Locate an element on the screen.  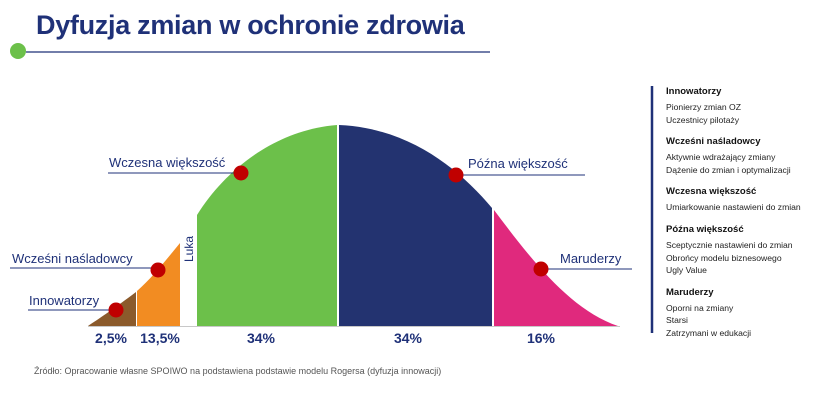
segment-innovators is located at coordinates (112, 309).